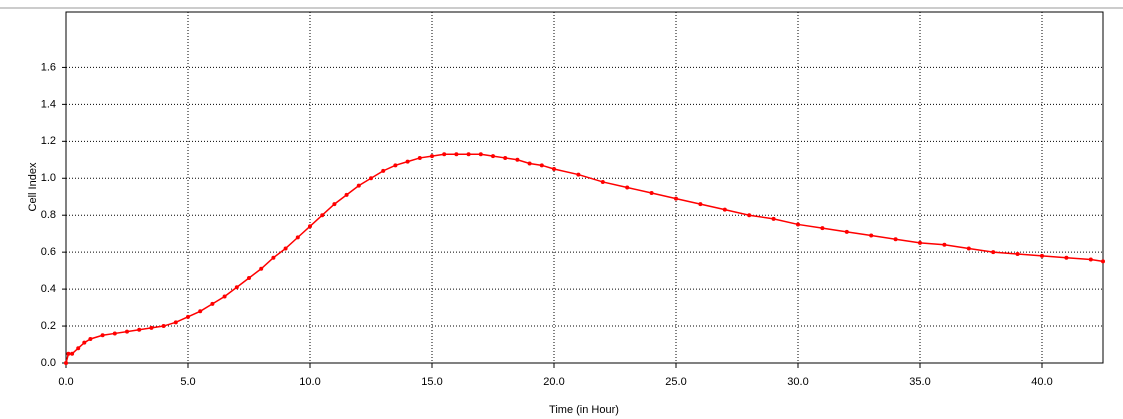 The height and width of the screenshot is (419, 1123). I want to click on x-tick-label: 5.0, so click(187, 382).